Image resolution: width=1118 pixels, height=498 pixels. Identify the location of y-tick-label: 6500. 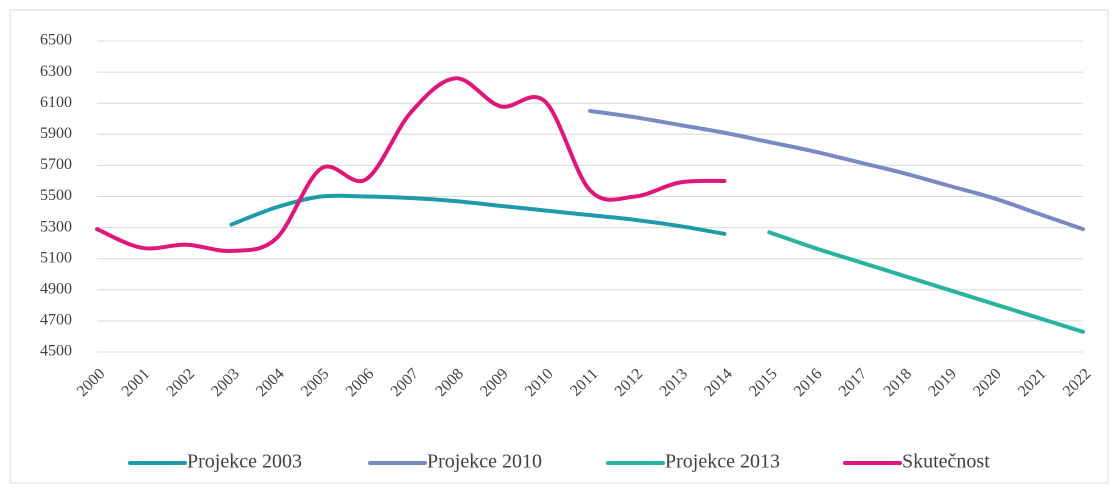
(56, 40).